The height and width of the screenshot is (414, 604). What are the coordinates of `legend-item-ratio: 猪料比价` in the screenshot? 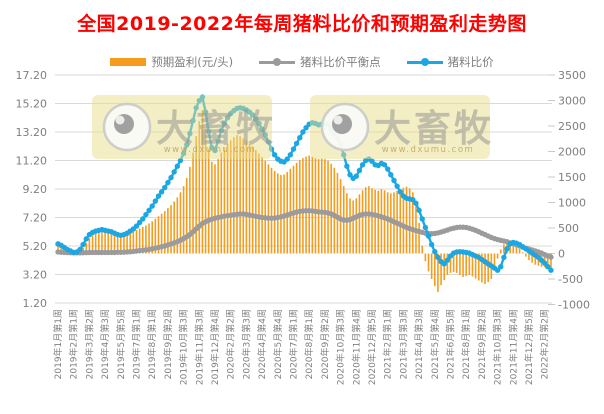 It's located at (450, 62).